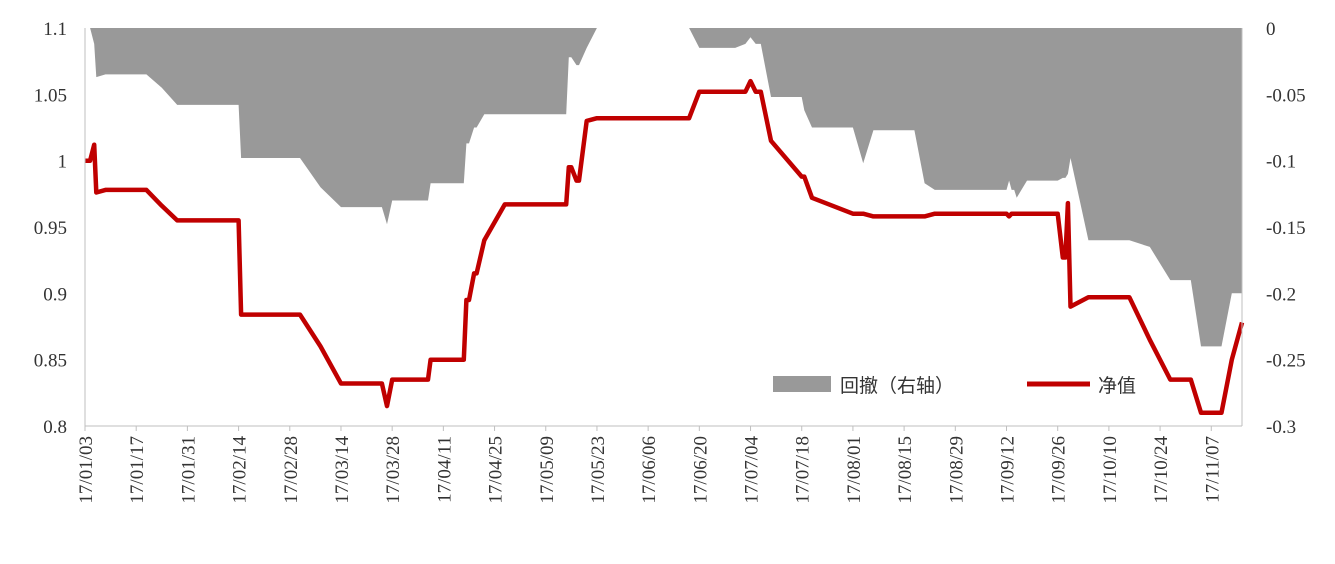 The image size is (1335, 564). I want to click on x-tick-label: 17/02/28, so click(291, 470).